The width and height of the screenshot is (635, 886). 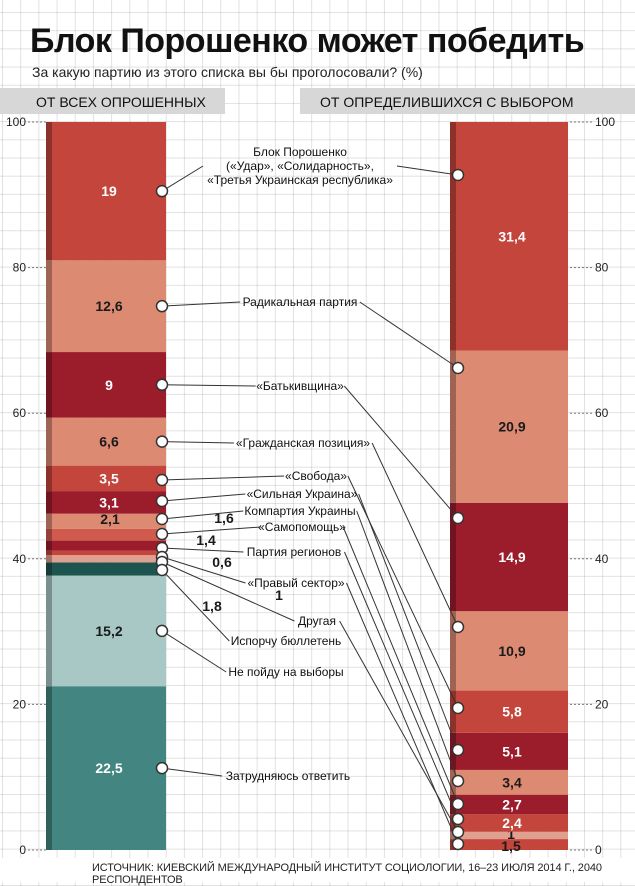 What do you see at coordinates (427, 170) in the screenshot?
I see `right-connector-блок-порошенко-удар-солидарность-третья-украинская-республика` at bounding box center [427, 170].